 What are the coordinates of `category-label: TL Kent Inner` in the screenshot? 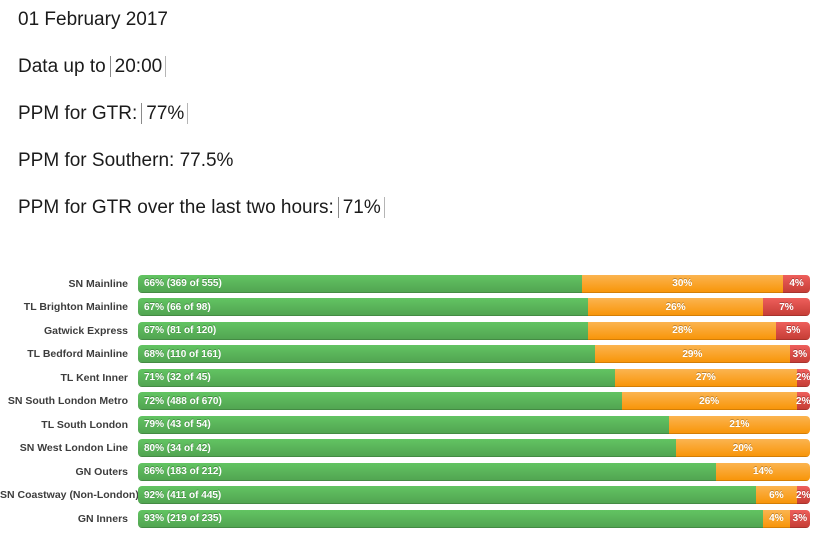 It's located at (94, 377).